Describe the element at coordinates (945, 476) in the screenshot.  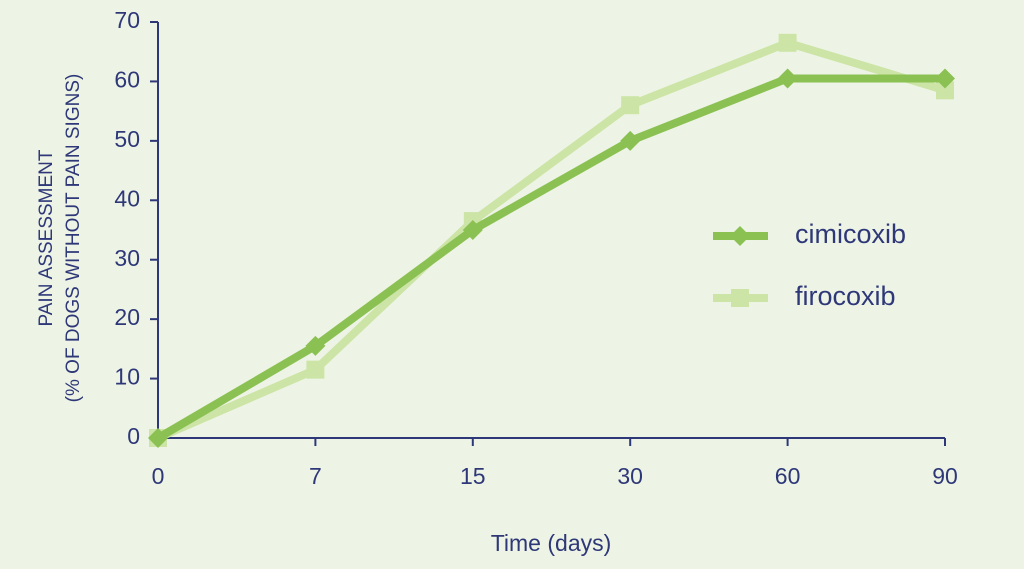
I see `x-tick-label: 90` at that location.